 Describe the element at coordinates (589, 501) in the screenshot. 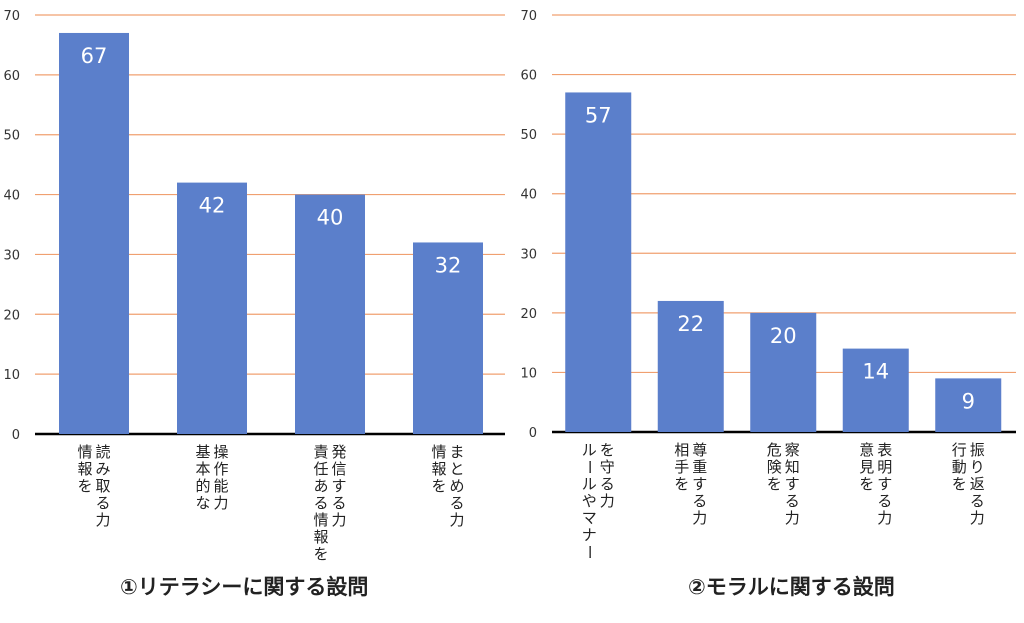

I see `chart-2-category-label-char: や` at that location.